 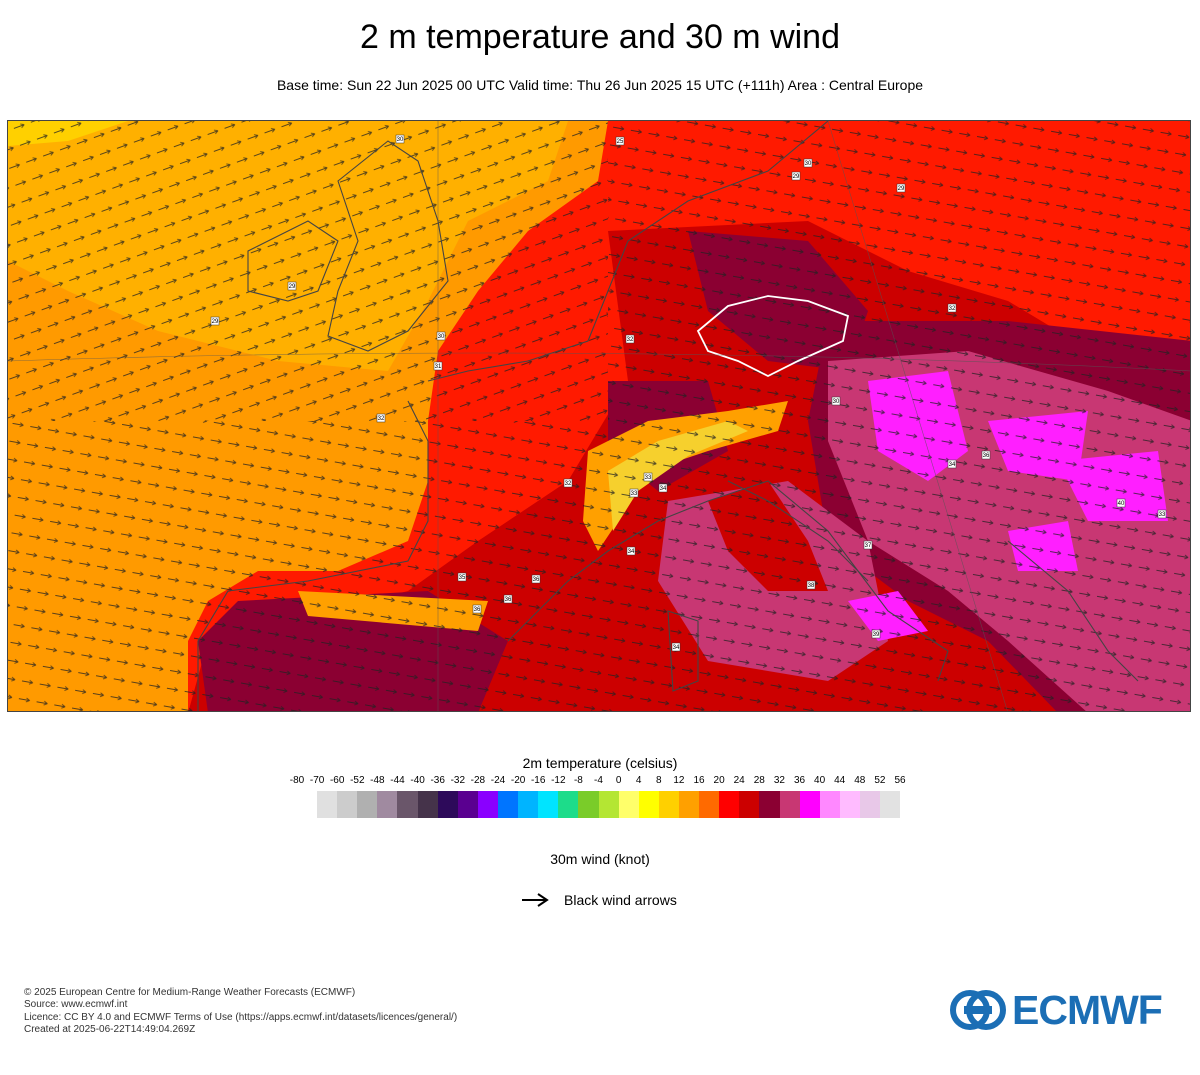 What do you see at coordinates (811, 586) in the screenshot?
I see `svg-text: 38` at bounding box center [811, 586].